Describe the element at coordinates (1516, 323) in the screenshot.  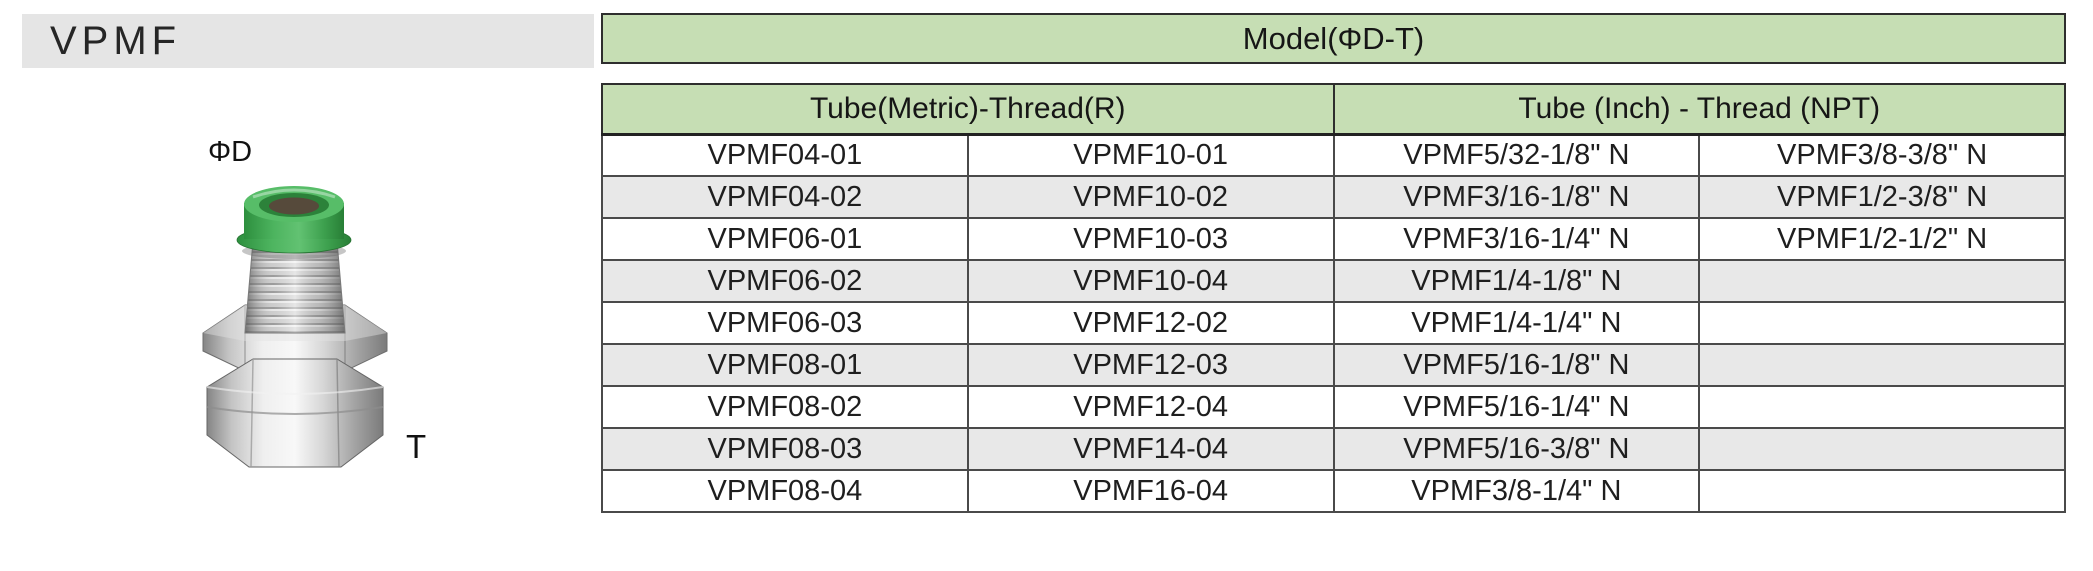
I see `model-cell: VPMF1/4-1/4" N` at that location.